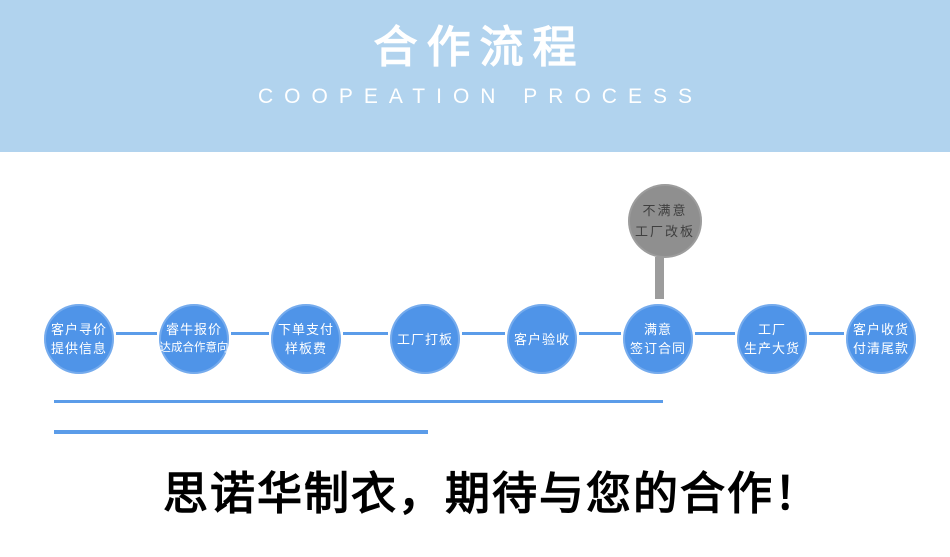 Image resolution: width=950 pixels, height=557 pixels. I want to click on step-label-line: 付清尾款, so click(880, 348).